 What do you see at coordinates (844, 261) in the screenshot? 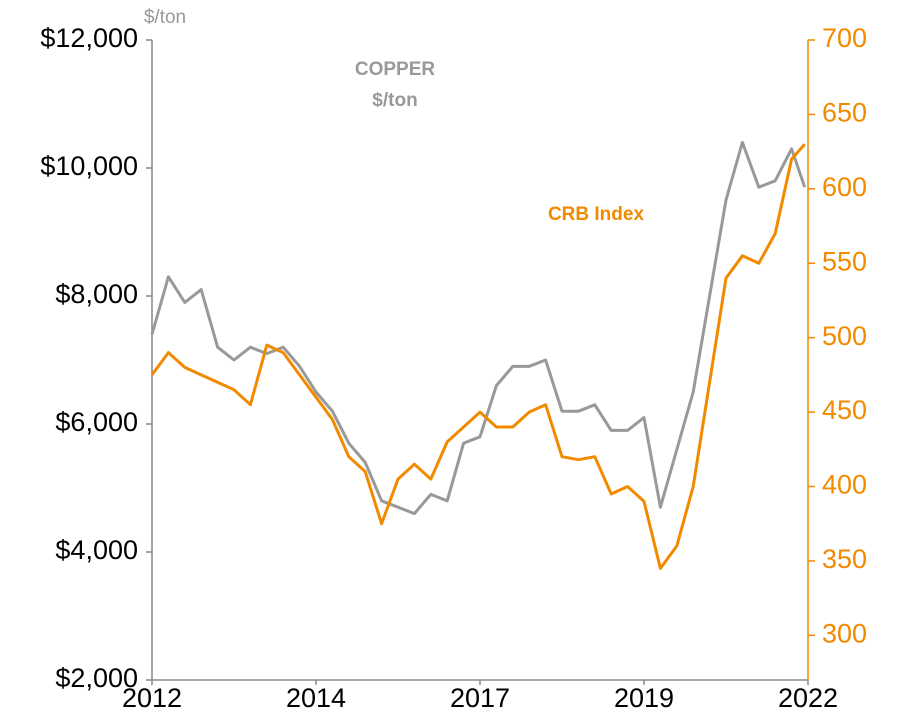
I see `y2-tick-label: 550` at bounding box center [844, 261].